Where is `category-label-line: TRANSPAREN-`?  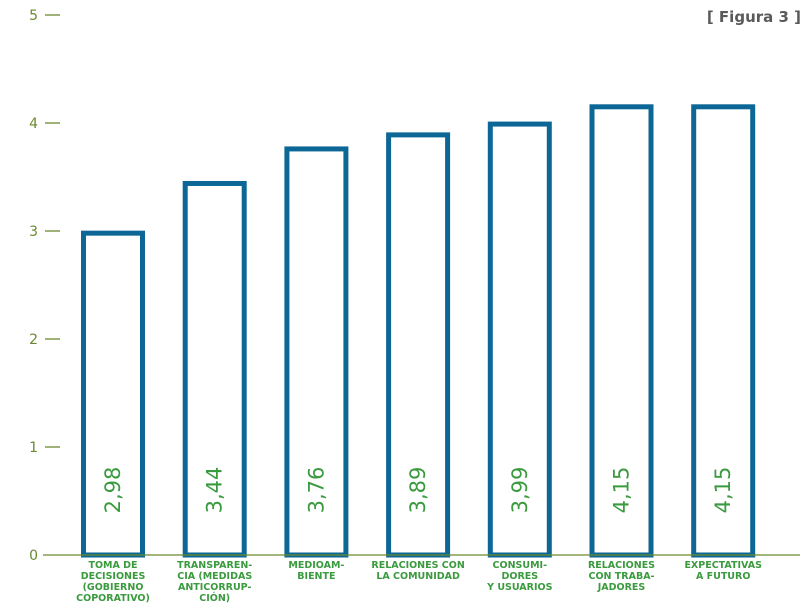
category-label-line: TRANSPAREN- is located at coordinates (214, 565).